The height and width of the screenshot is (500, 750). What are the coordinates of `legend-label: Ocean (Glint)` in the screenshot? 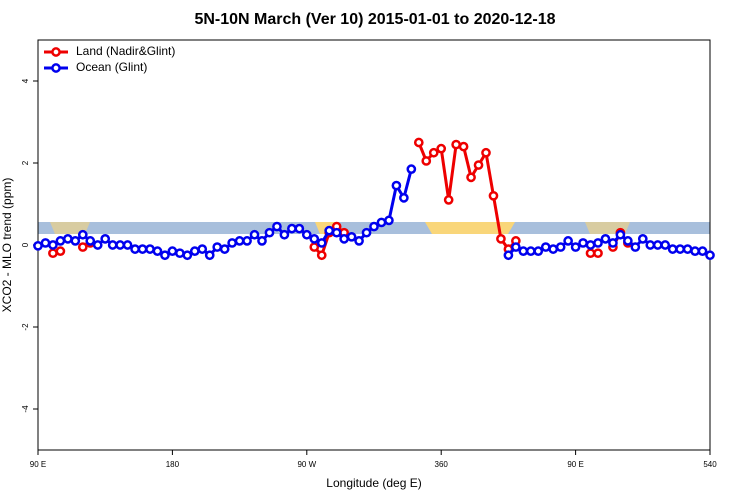 It's located at (111, 67).